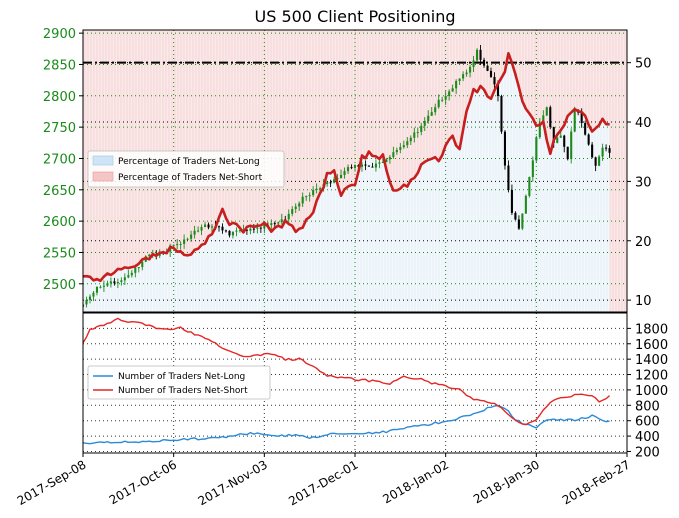 The height and width of the screenshot is (518, 679). What do you see at coordinates (233, 482) in the screenshot?
I see `x-tick-label: 2017-Nov-03` at bounding box center [233, 482].